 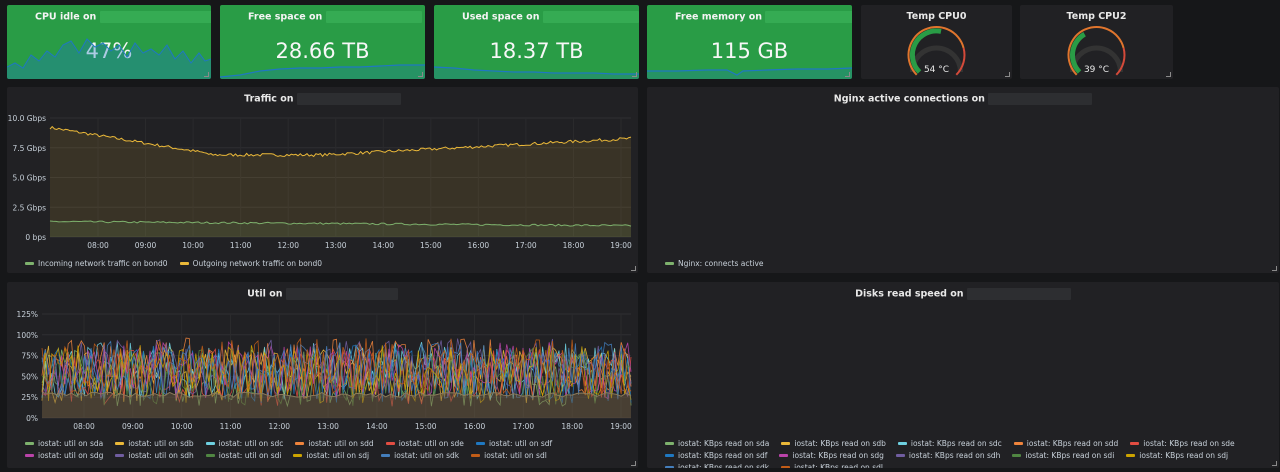 What do you see at coordinates (524, 426) in the screenshot?
I see `x-tick-label: 17:00` at bounding box center [524, 426].